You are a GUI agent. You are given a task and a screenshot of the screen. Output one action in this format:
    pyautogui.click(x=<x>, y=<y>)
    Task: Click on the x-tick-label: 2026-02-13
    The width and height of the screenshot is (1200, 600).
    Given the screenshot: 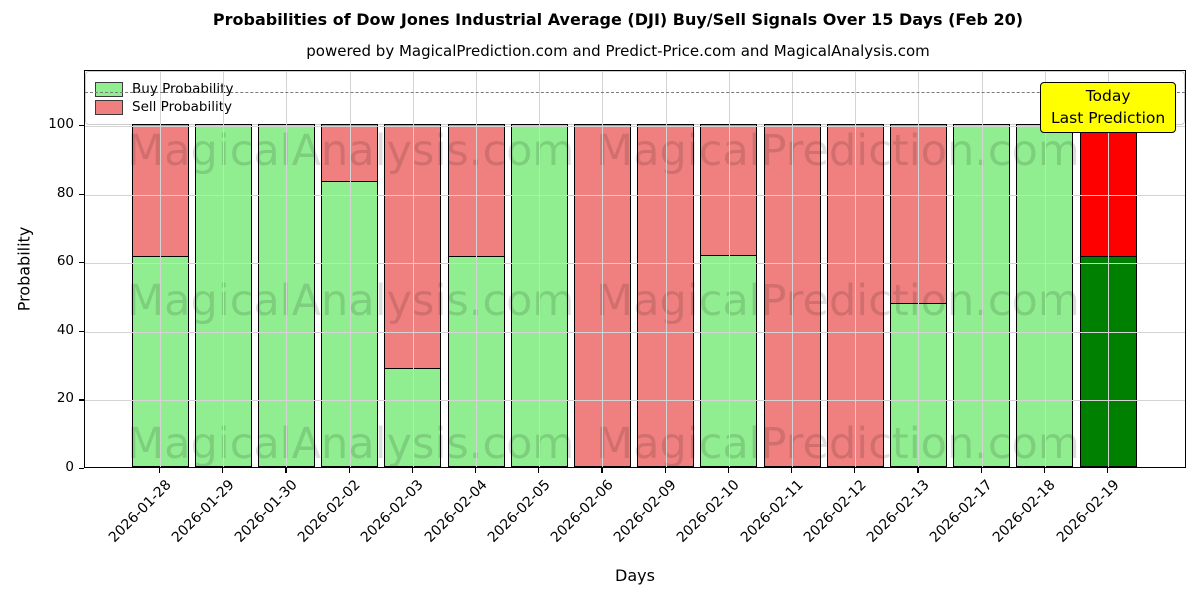 What is the action you would take?
    pyautogui.click(x=898, y=511)
    